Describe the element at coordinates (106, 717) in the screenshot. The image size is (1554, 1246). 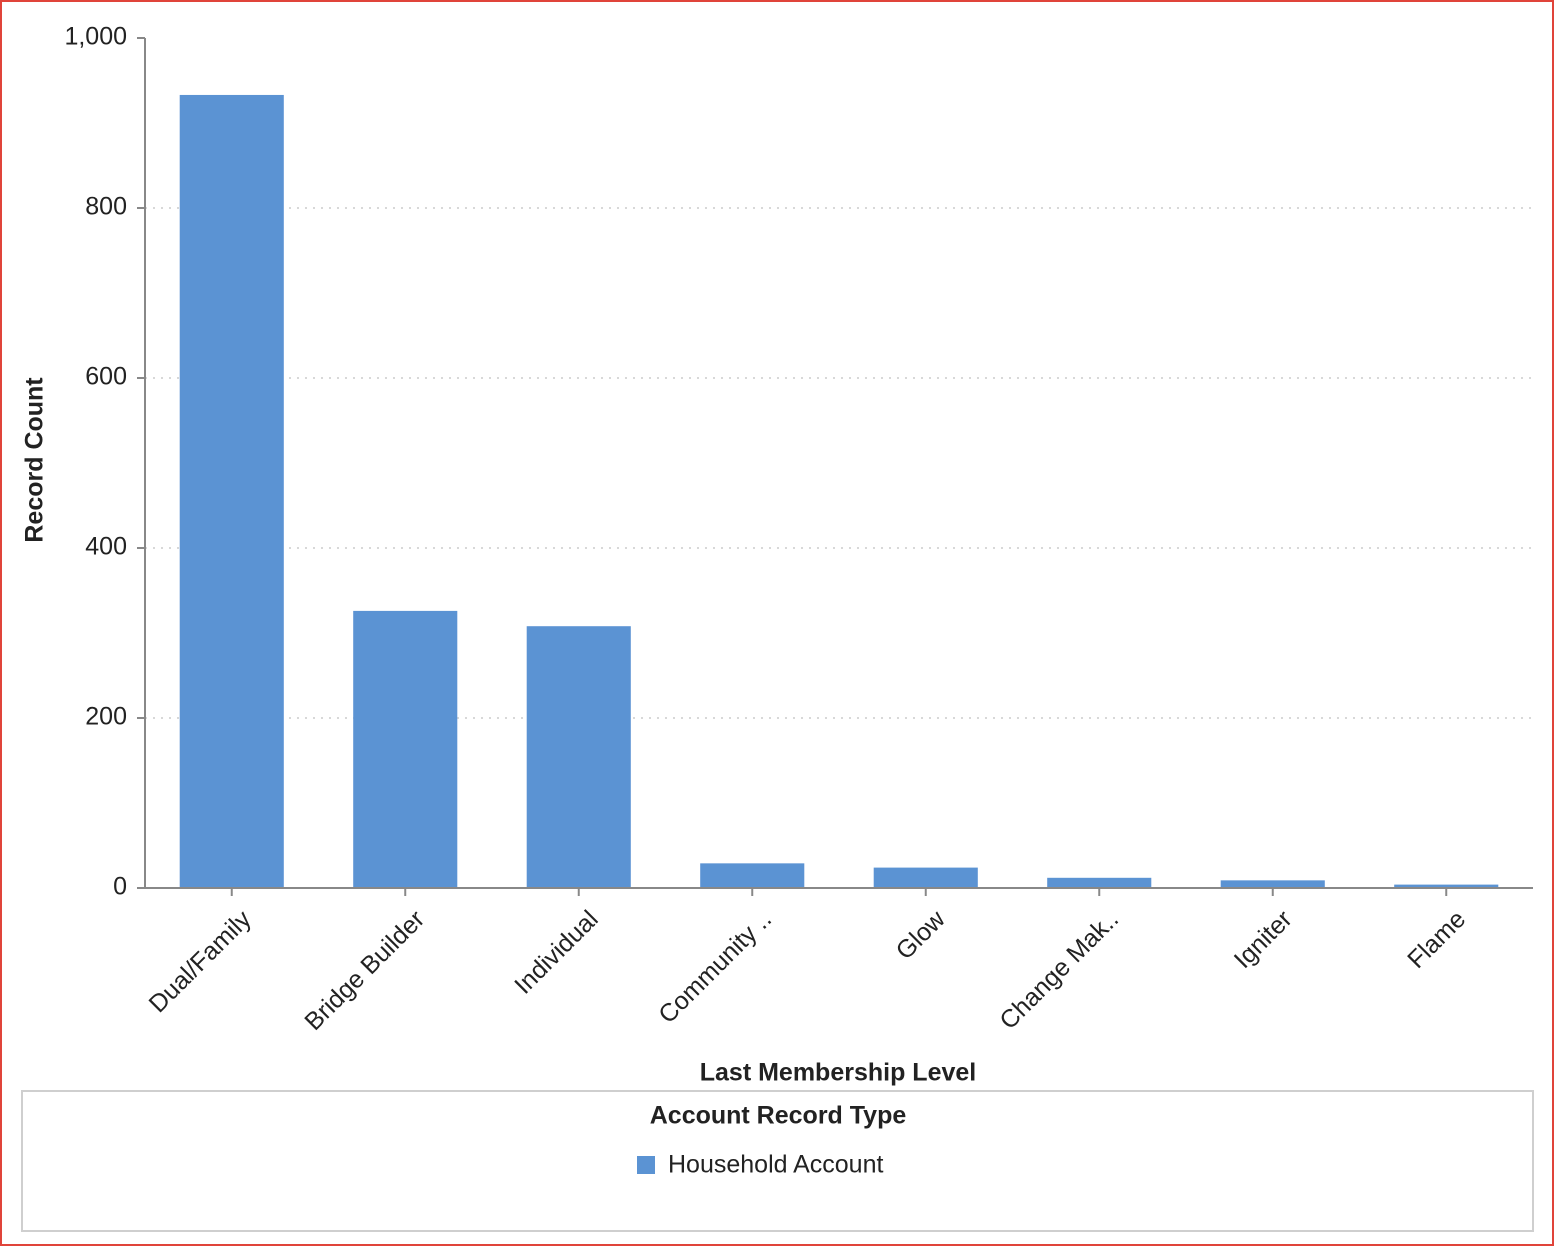
I see `y-tick-label: 200` at that location.